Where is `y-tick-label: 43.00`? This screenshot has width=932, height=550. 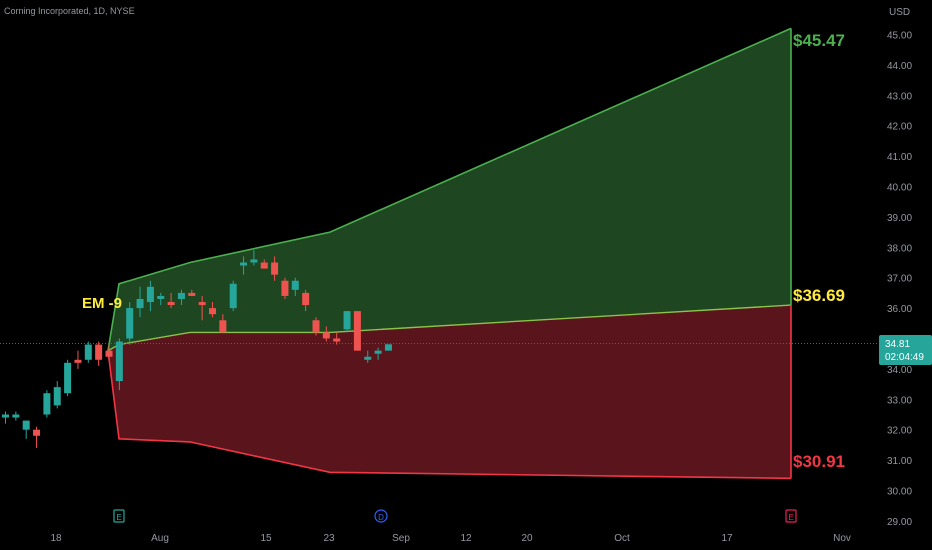 y-tick-label: 43.00 is located at coordinates (899, 96).